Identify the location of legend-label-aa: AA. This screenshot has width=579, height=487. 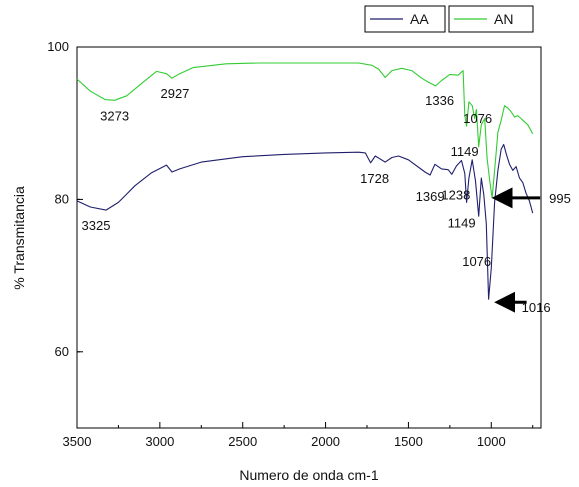
(419, 19).